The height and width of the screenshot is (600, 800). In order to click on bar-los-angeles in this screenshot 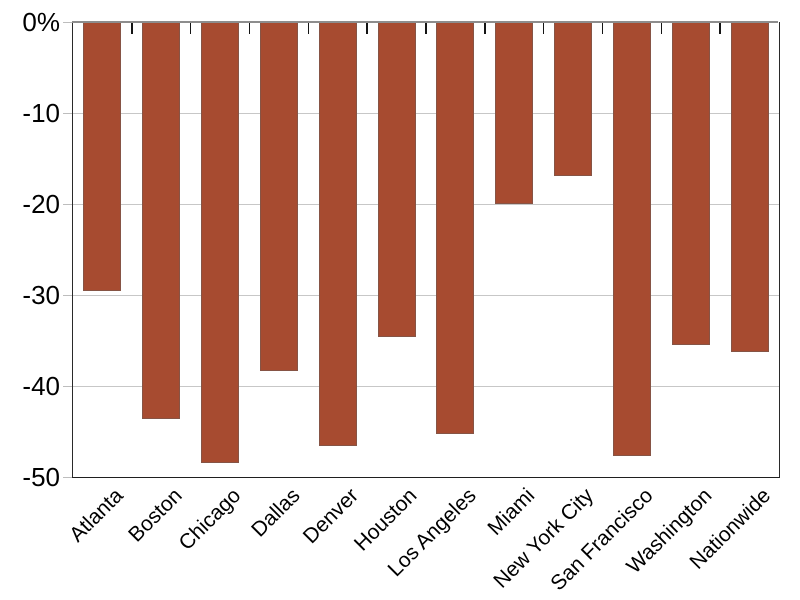, I will do `click(455, 228)`.